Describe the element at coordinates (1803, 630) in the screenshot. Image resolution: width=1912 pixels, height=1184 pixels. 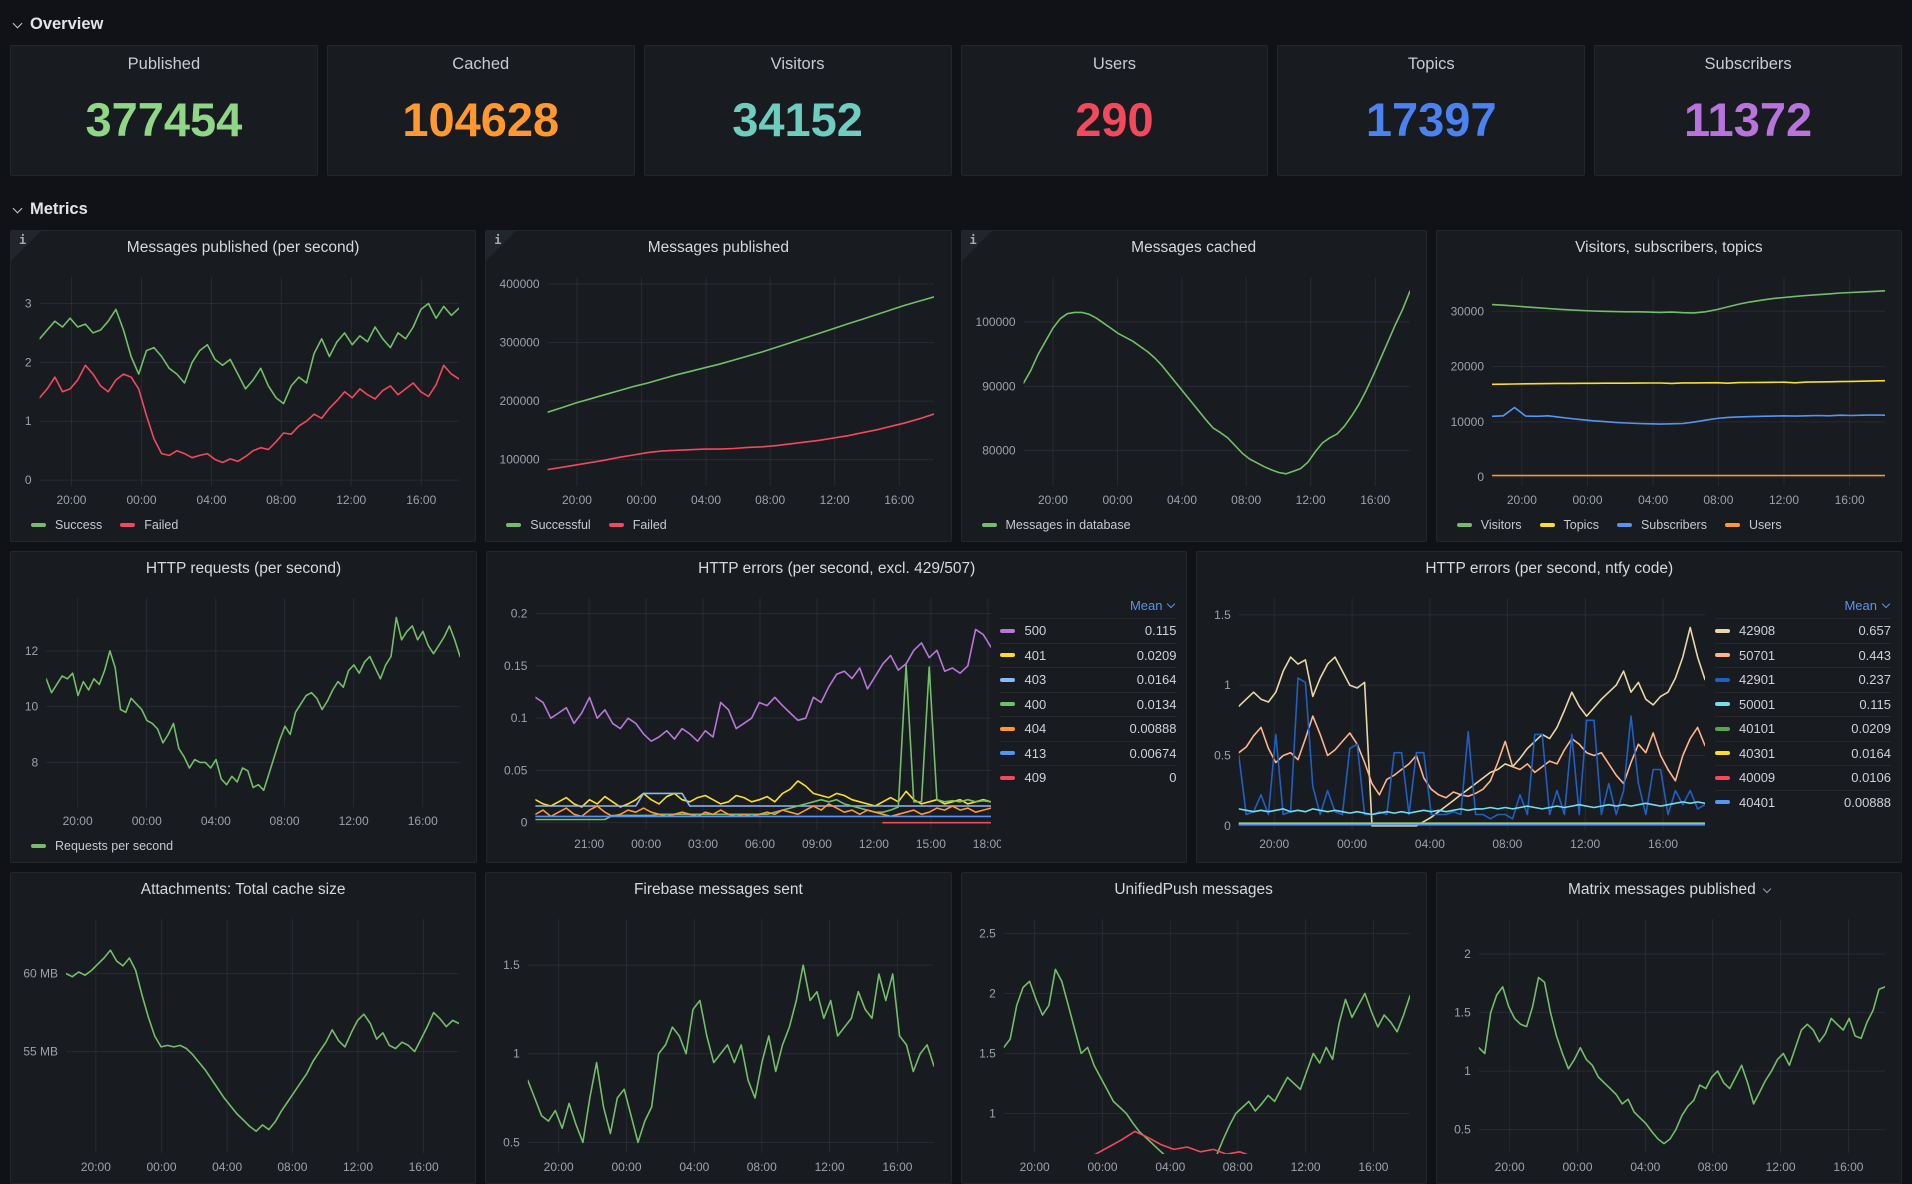
I see `legend-row: 42908 0.657` at that location.